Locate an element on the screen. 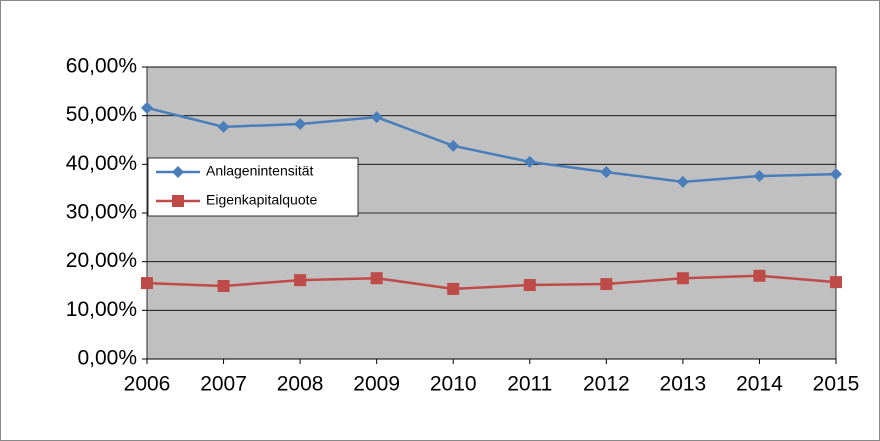 Image resolution: width=880 pixels, height=441 pixels. y-tick-label: 60,00% is located at coordinates (101, 66).